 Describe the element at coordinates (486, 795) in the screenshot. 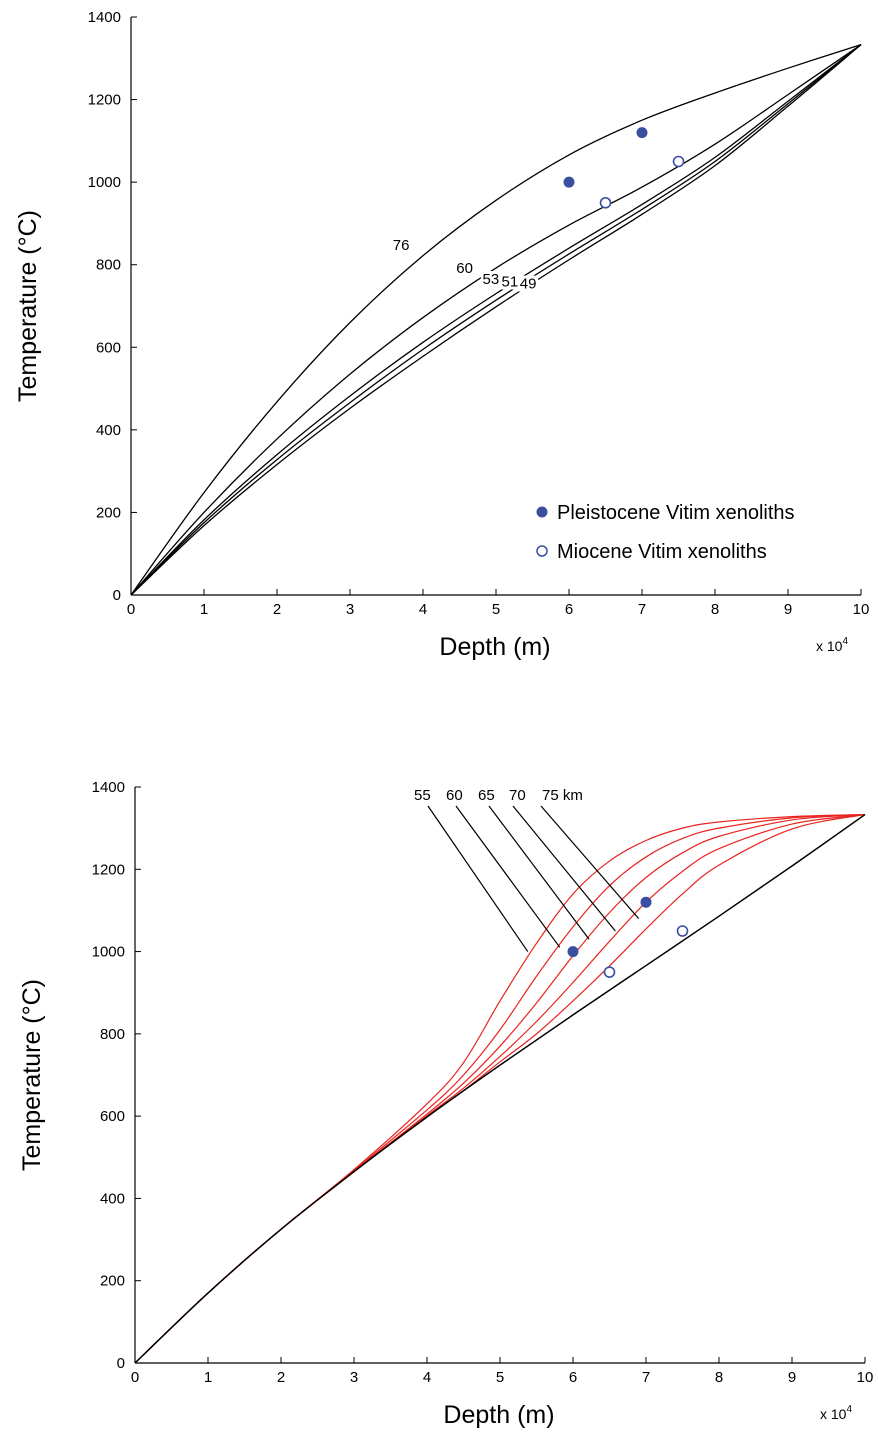

I see `depth-label: 65` at that location.